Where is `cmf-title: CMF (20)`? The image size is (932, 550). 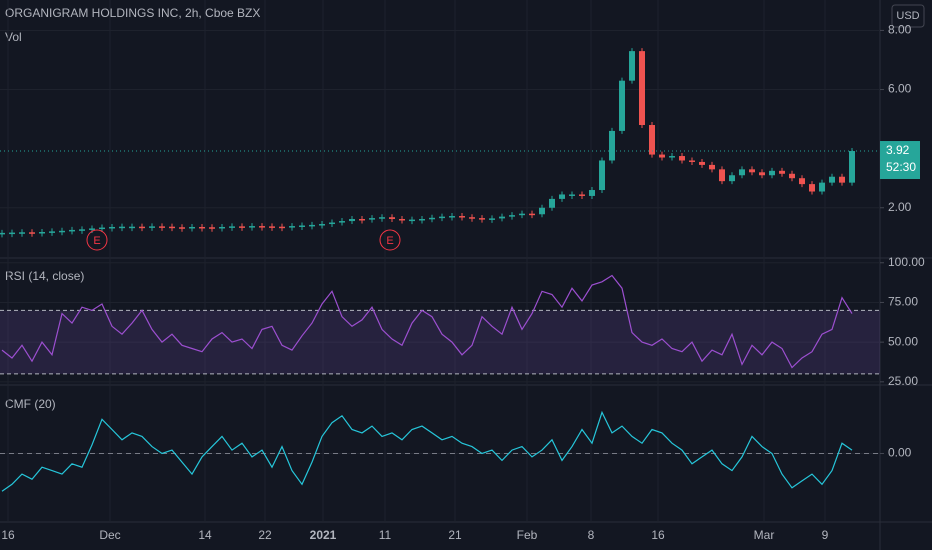
cmf-title: CMF (20) is located at coordinates (30, 404).